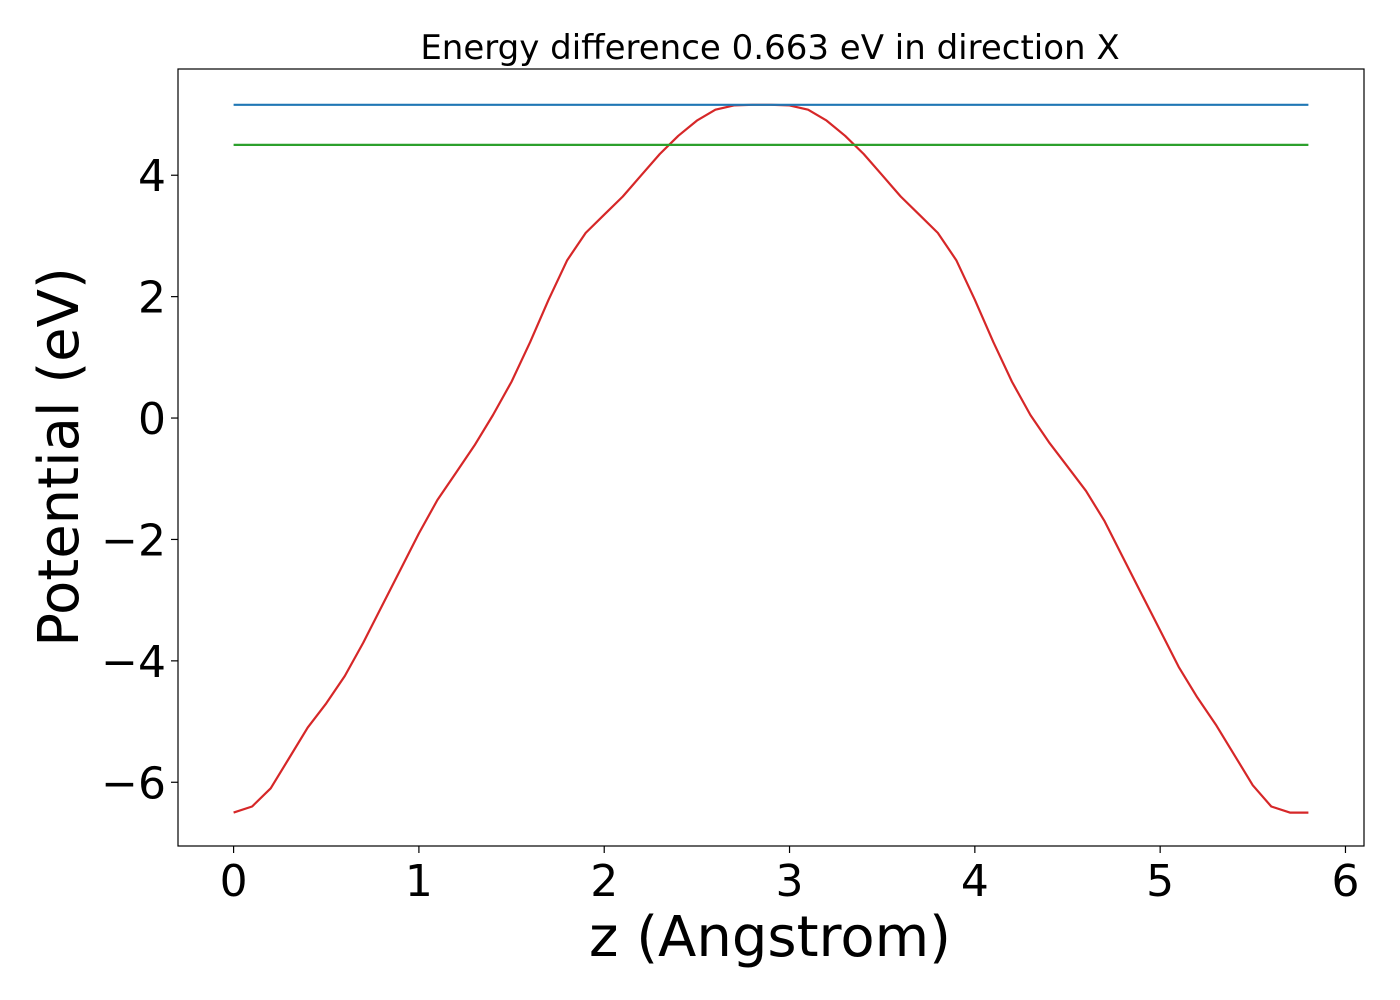  I want to click on x-tick-label: 4, so click(975, 881).